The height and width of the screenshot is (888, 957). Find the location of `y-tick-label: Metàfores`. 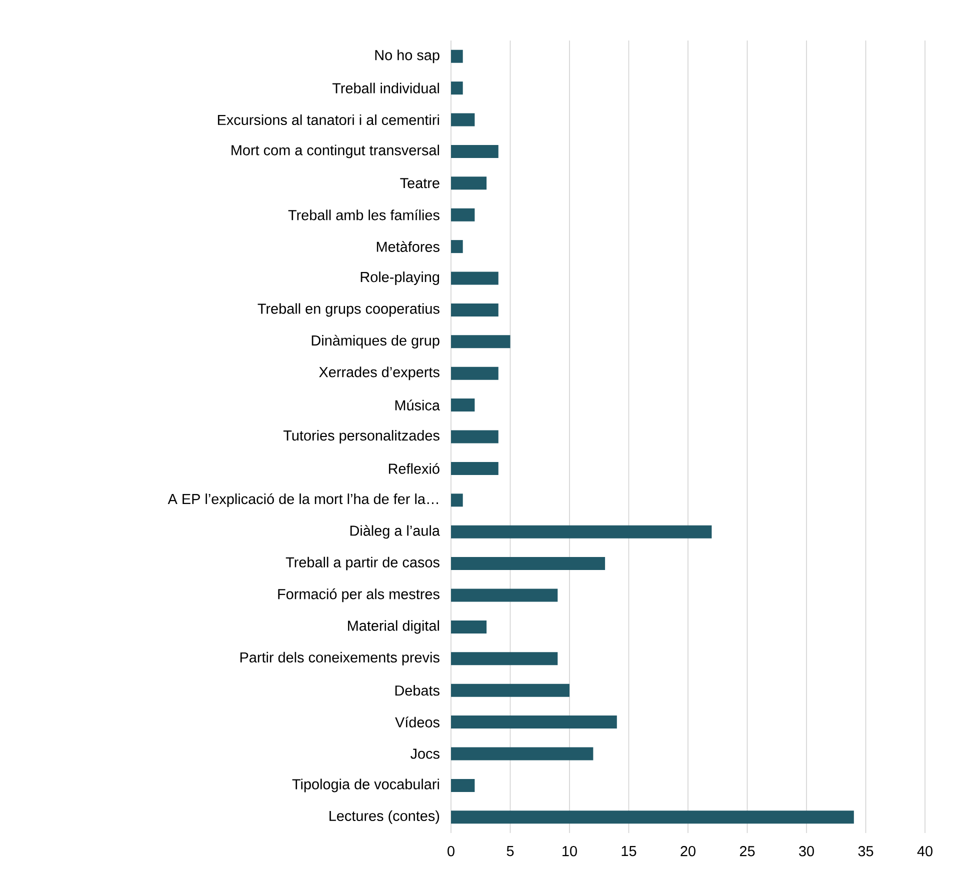

y-tick-label: Metàfores is located at coordinates (408, 246).